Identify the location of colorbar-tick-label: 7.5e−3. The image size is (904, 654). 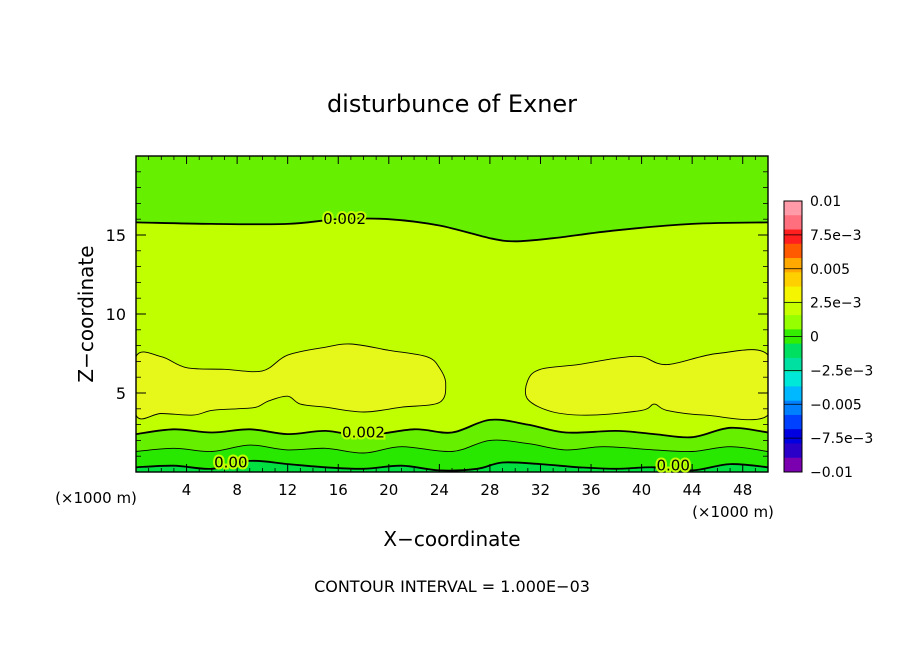
(836, 236).